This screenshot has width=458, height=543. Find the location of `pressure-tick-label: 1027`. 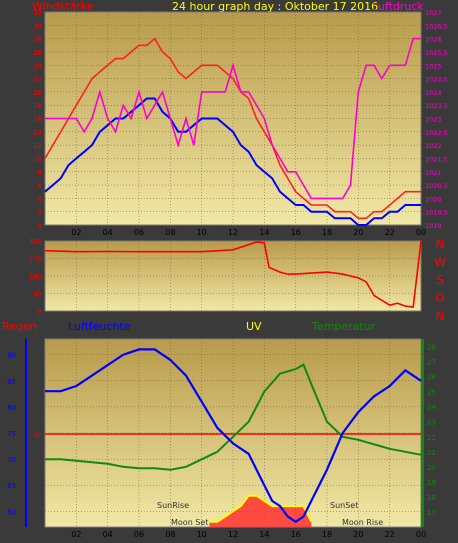

pressure-tick-label: 1027 is located at coordinates (433, 13).